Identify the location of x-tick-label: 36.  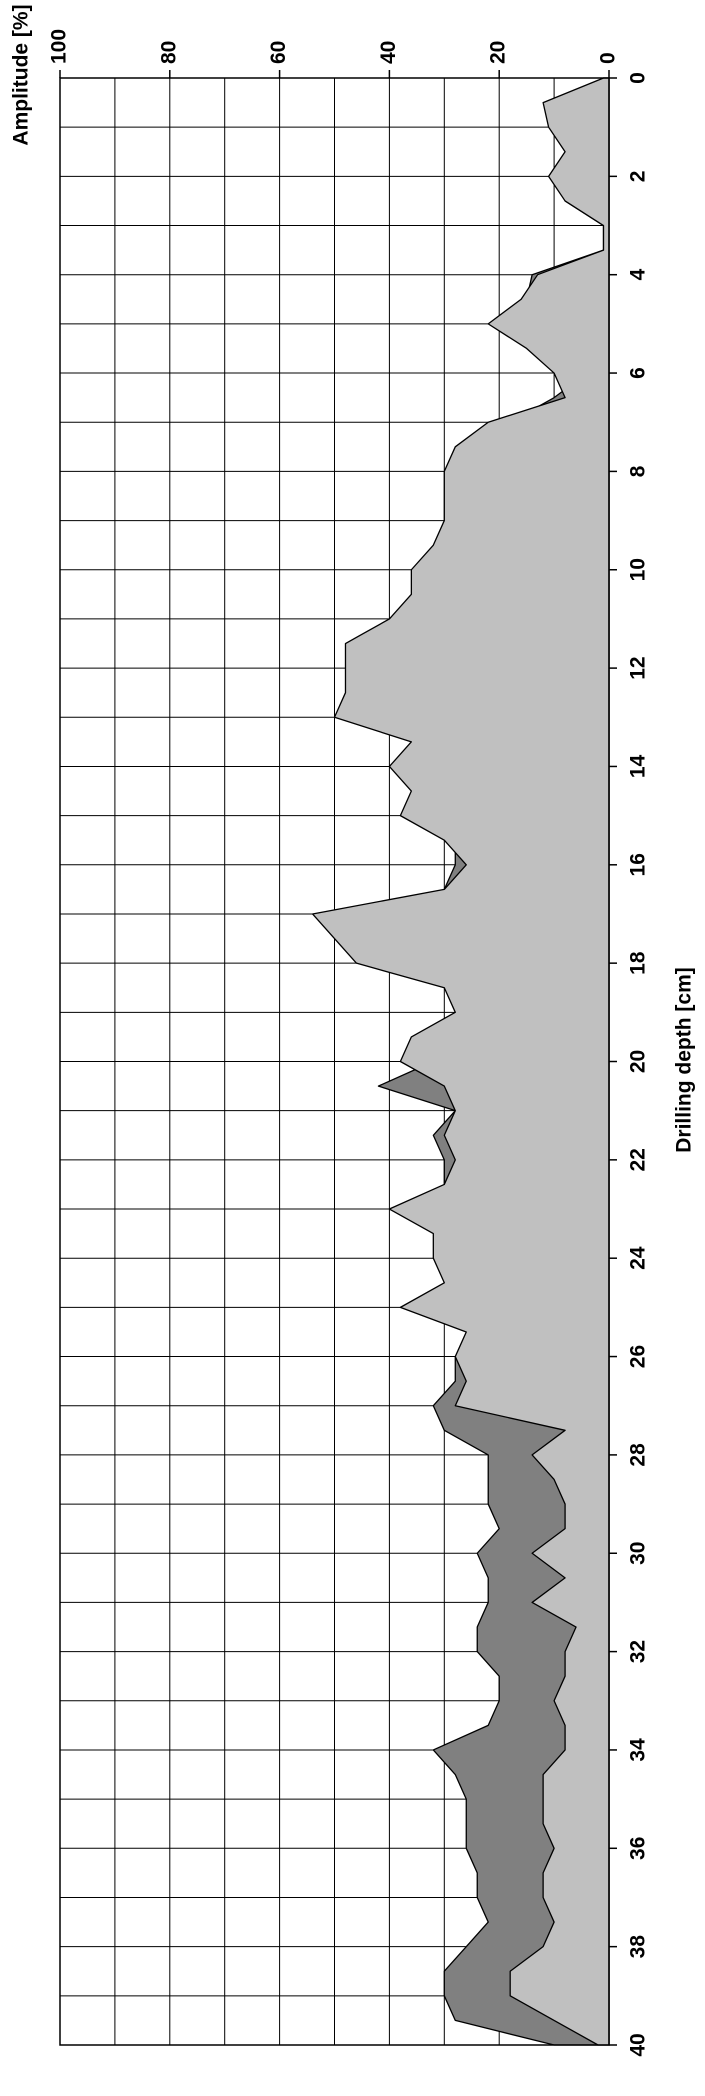
(638, 1848).